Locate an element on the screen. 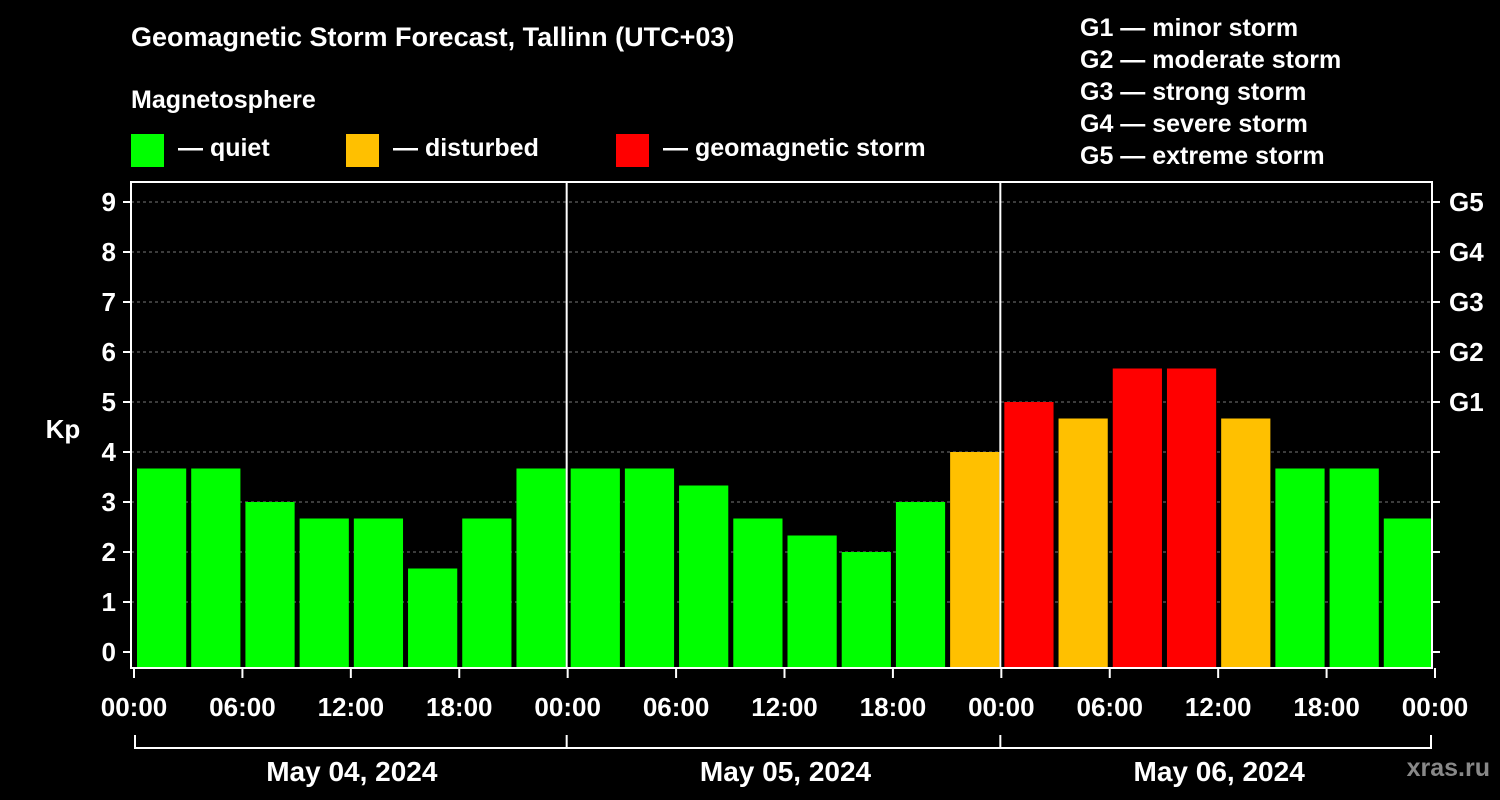  legend-heading: Magnetosphere is located at coordinates (223, 100).